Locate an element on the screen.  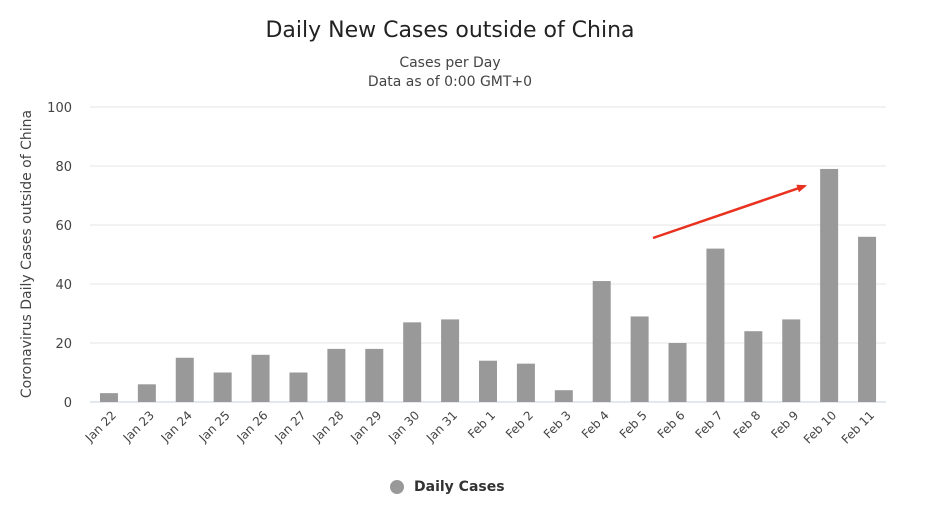
x-tick-label: Feb 5 is located at coordinates (633, 424).